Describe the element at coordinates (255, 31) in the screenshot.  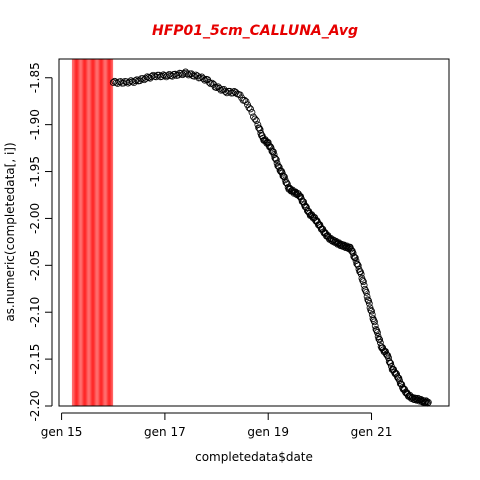
I see `chart-title: HFP01_5cm_CALLUNA_Avg` at that location.